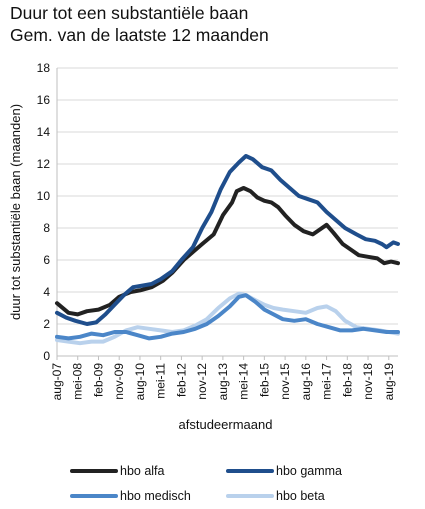 The height and width of the screenshot is (509, 425). Describe the element at coordinates (140, 382) in the screenshot. I see `x-tick-label: aug-10` at that location.